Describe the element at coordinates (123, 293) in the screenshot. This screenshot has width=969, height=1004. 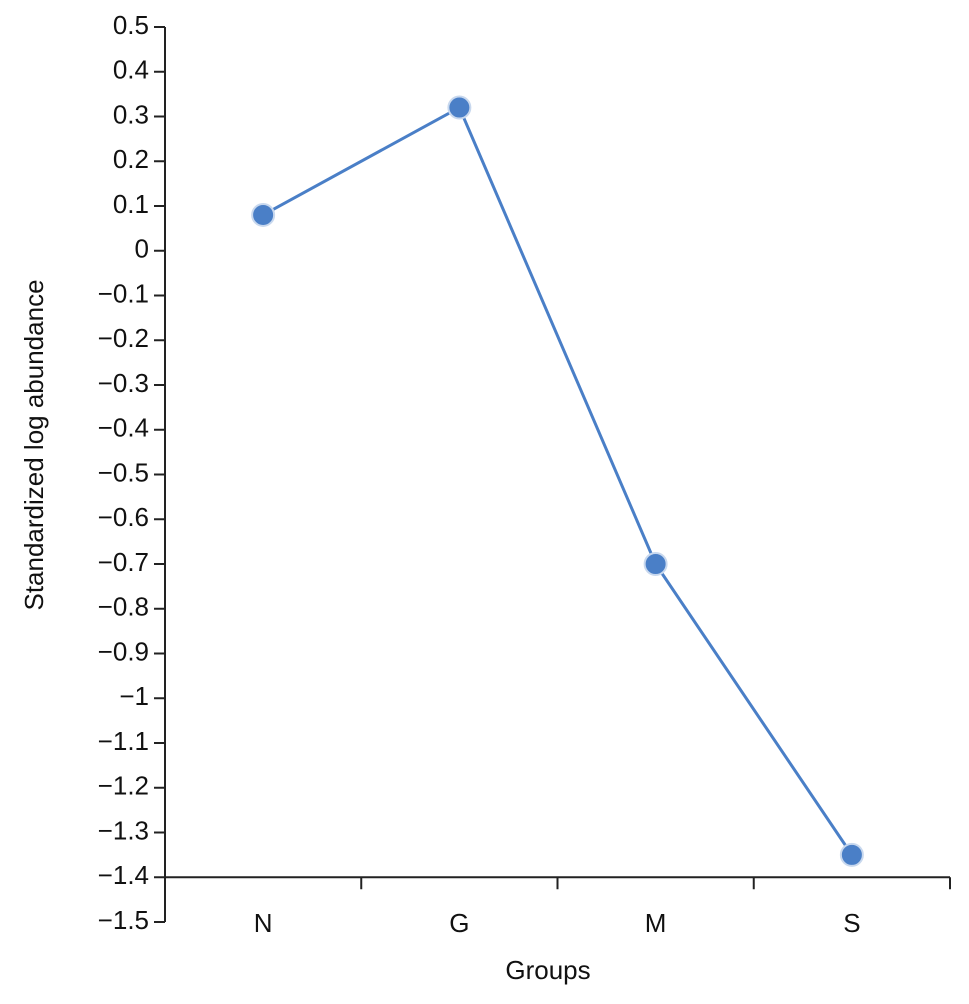
I see `y-tick-label: −0.1` at that location.